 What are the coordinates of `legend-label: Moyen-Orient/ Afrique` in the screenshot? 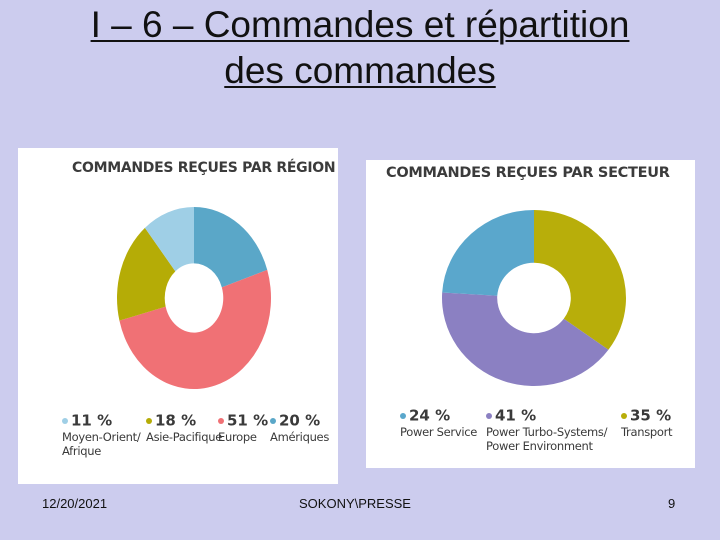 It's located at (101, 443).